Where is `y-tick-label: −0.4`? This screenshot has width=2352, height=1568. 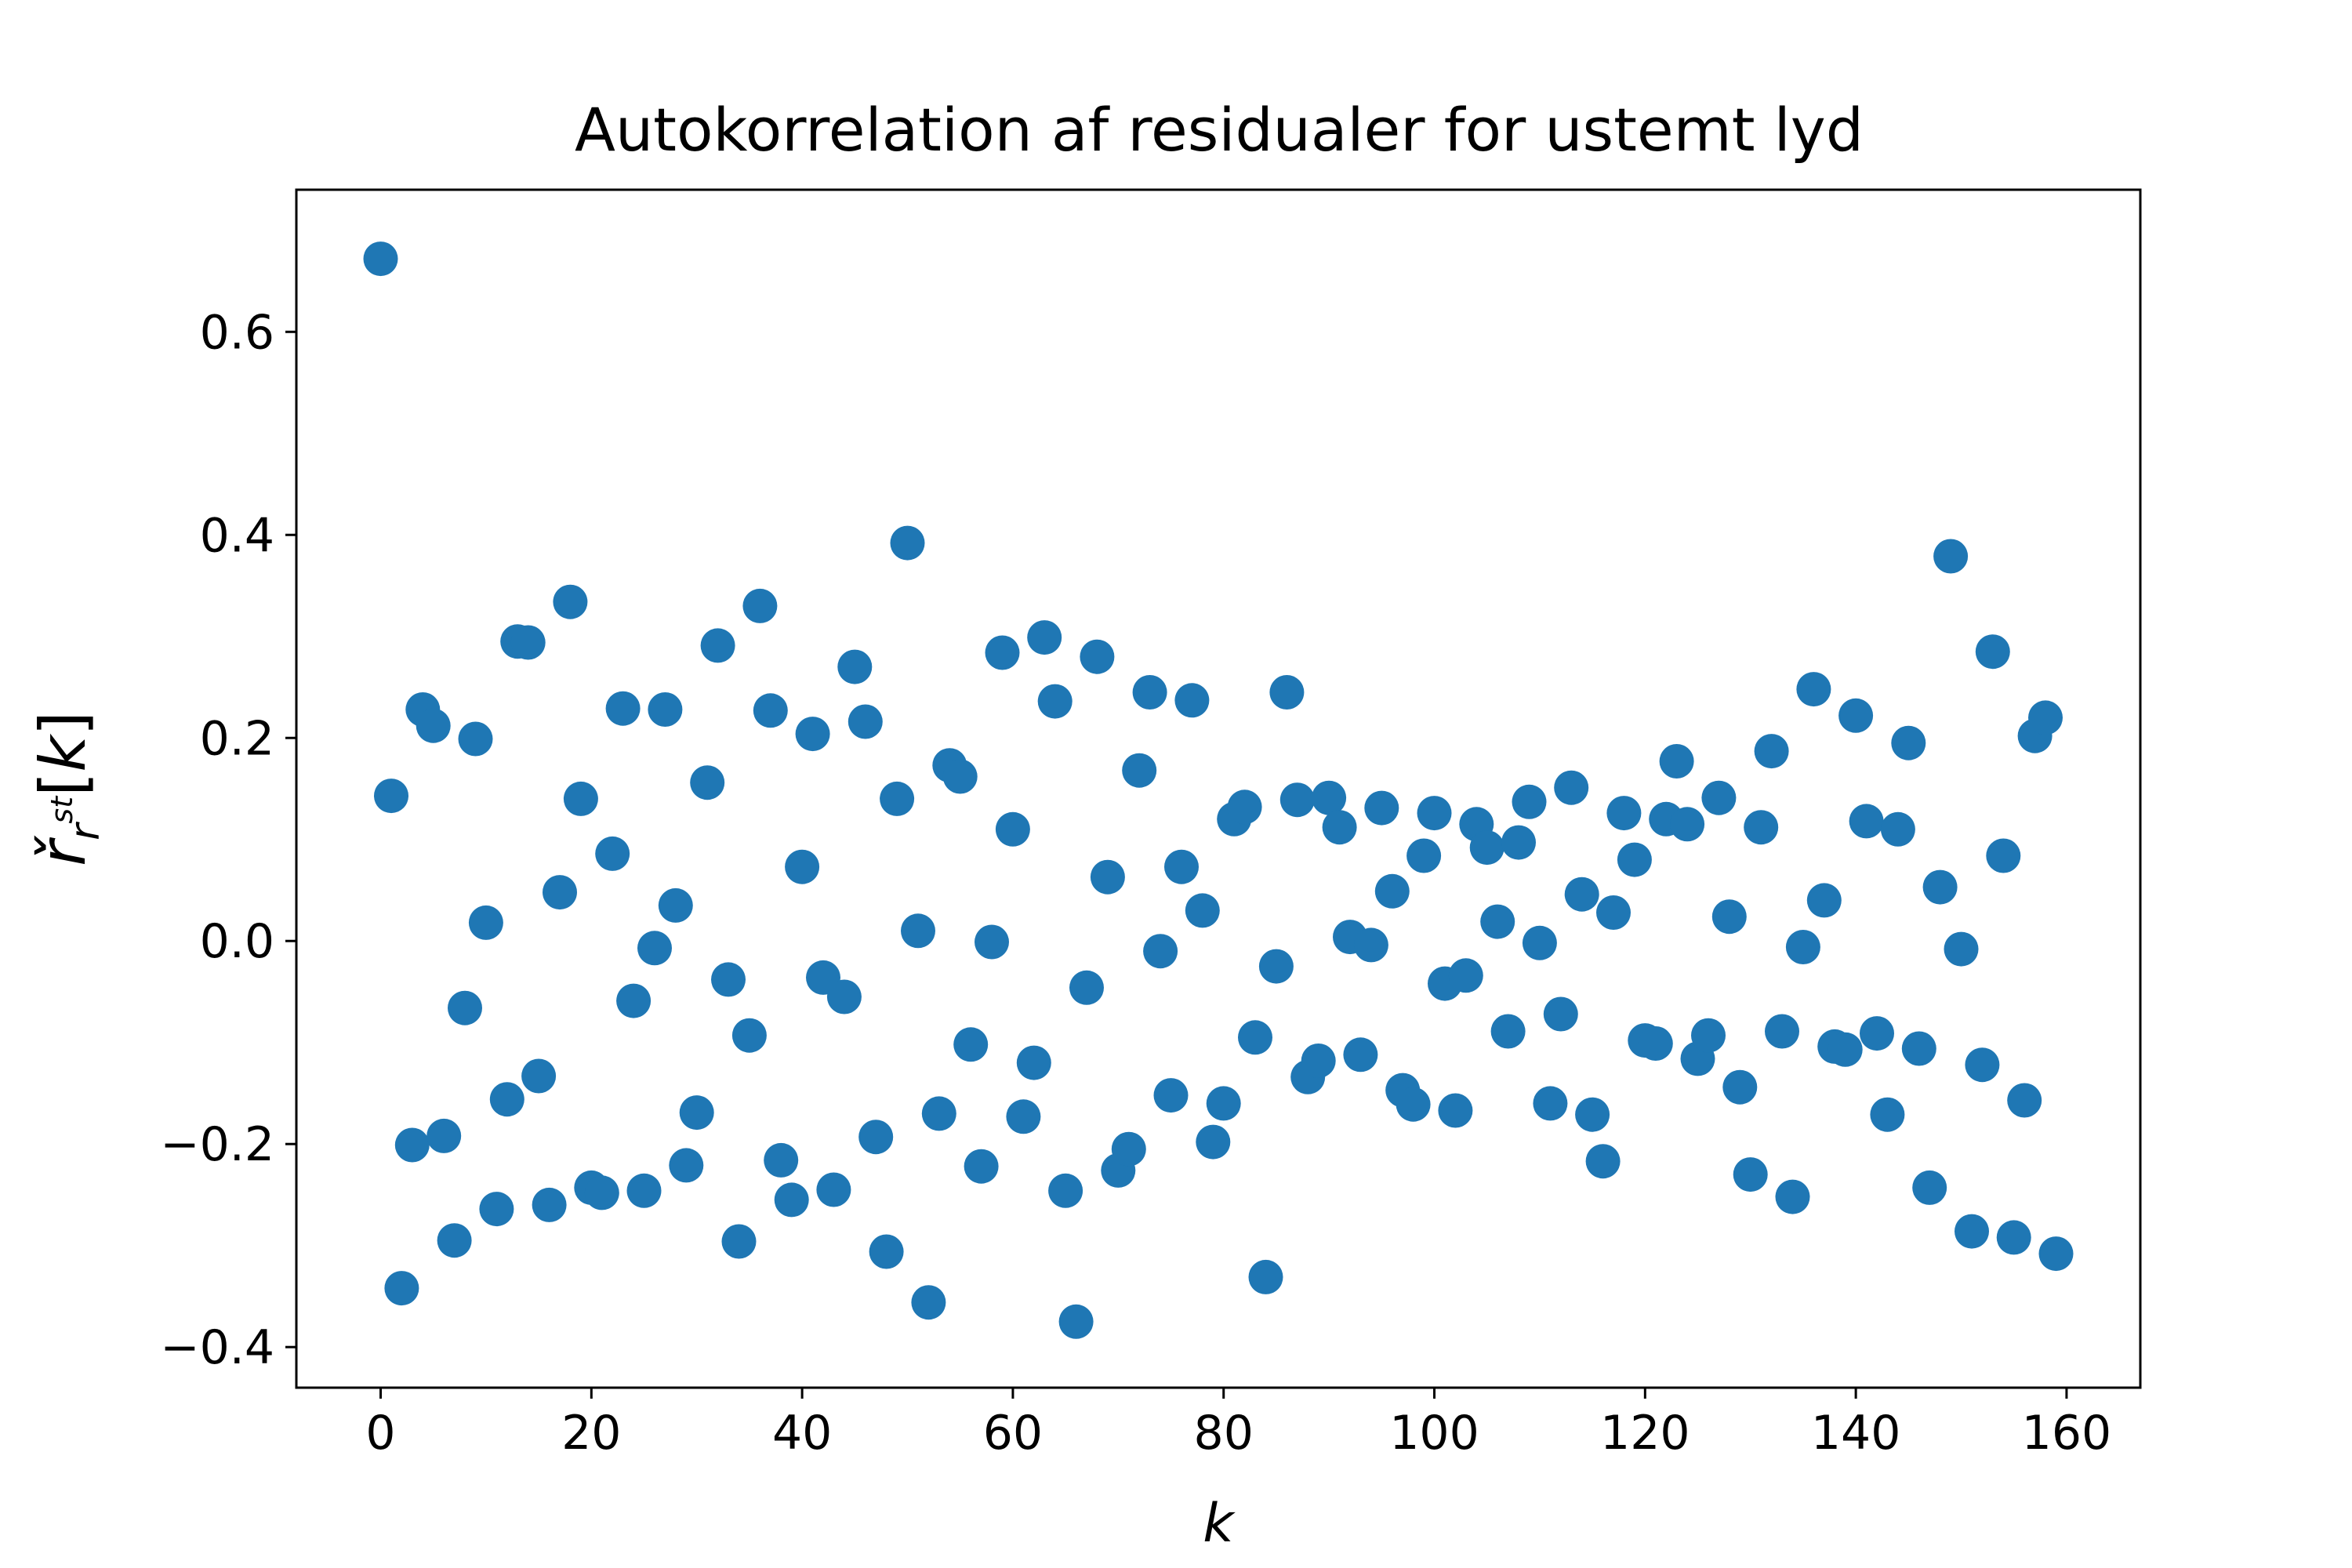 y-tick-label: −0.4 is located at coordinates (217, 1347).